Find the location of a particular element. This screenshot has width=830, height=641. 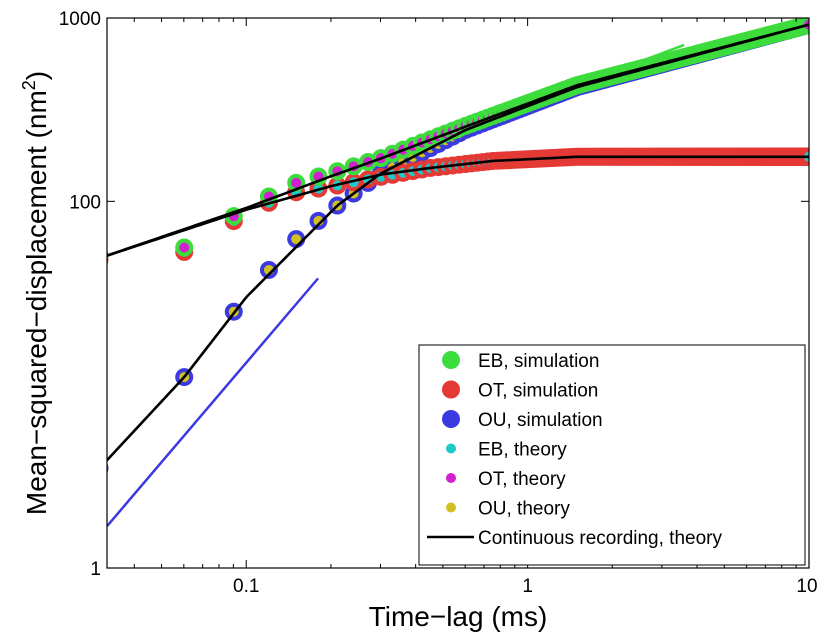

legend-label: OT, simulation is located at coordinates (538, 391).